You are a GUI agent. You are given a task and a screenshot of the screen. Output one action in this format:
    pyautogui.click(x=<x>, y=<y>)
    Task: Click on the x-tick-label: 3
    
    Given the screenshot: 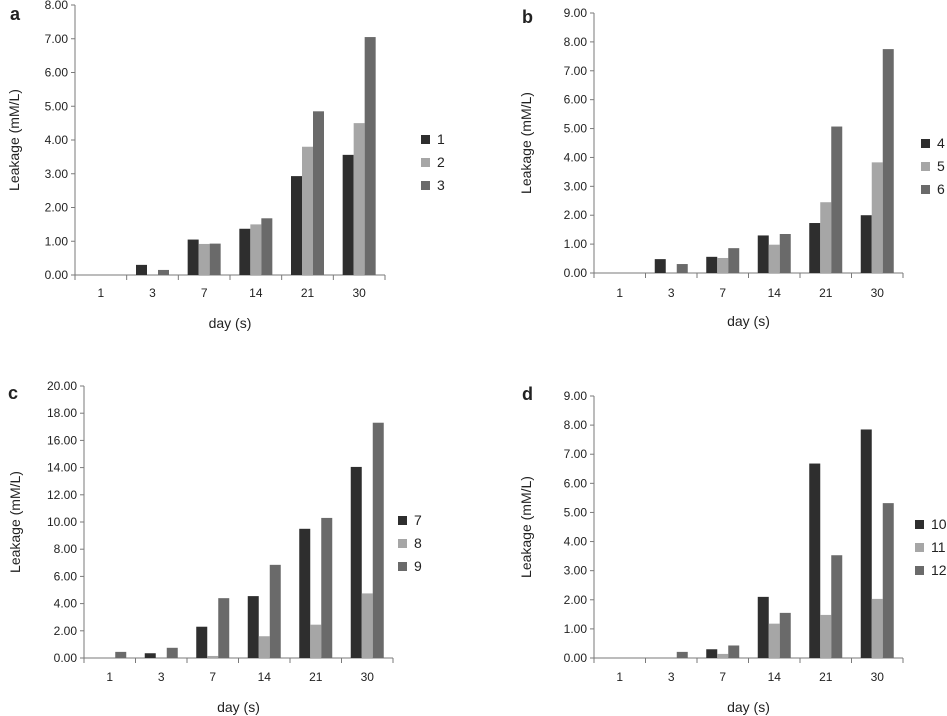 What is the action you would take?
    pyautogui.click(x=161, y=677)
    